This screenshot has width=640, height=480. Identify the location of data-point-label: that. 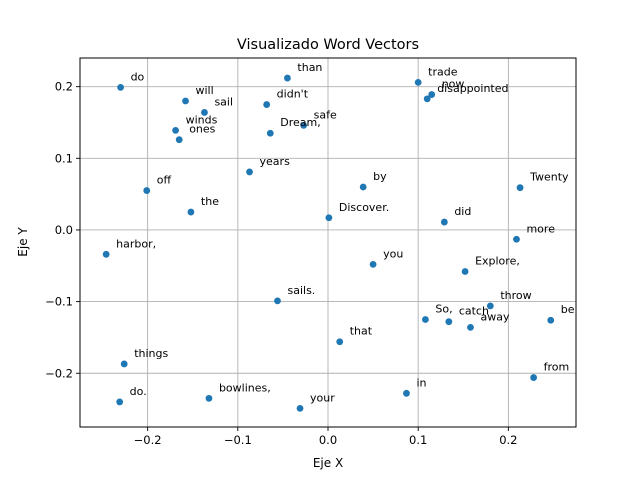
(361, 331).